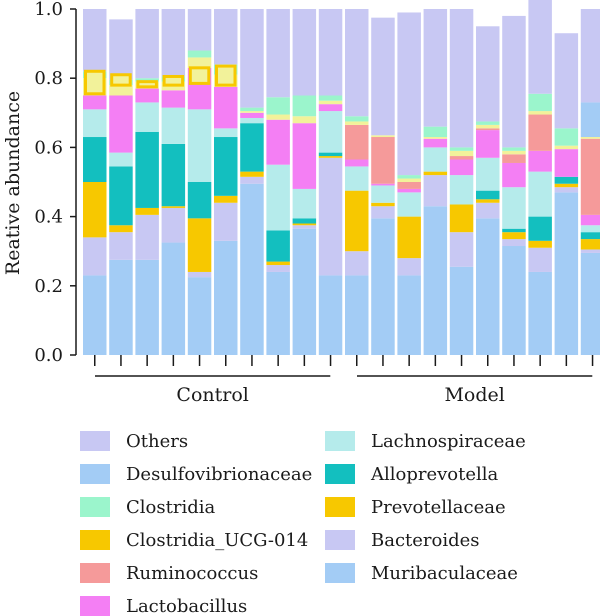 This screenshot has width=600, height=616. What do you see at coordinates (474, 395) in the screenshot?
I see `group-label: Model` at bounding box center [474, 395].